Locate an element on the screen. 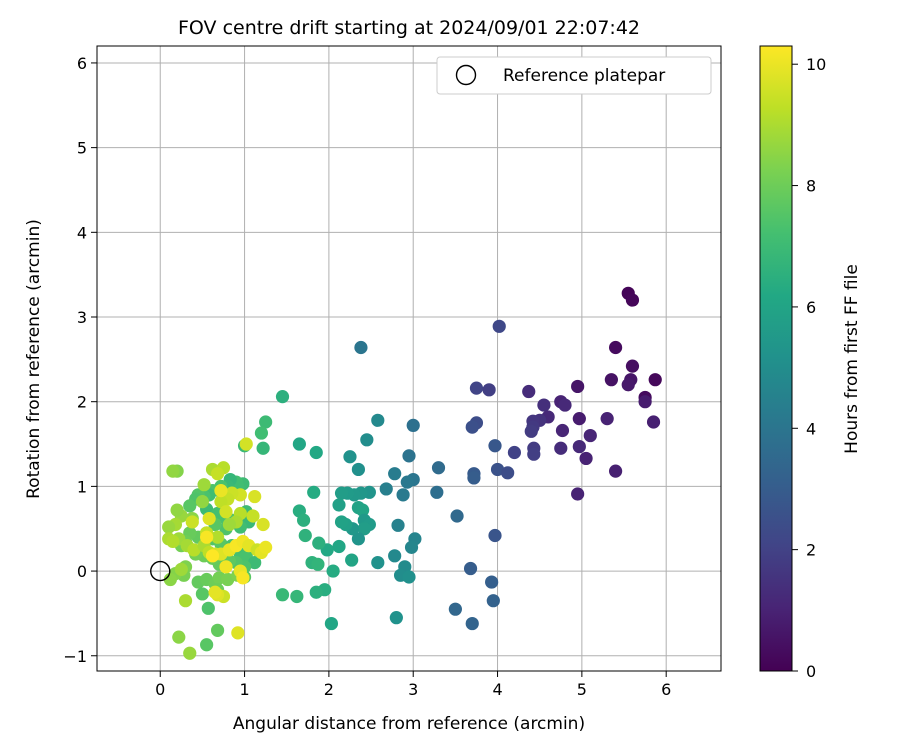 Image resolution: width=900 pixels, height=750 pixels. y-tick-label: 6 is located at coordinates (82, 63).